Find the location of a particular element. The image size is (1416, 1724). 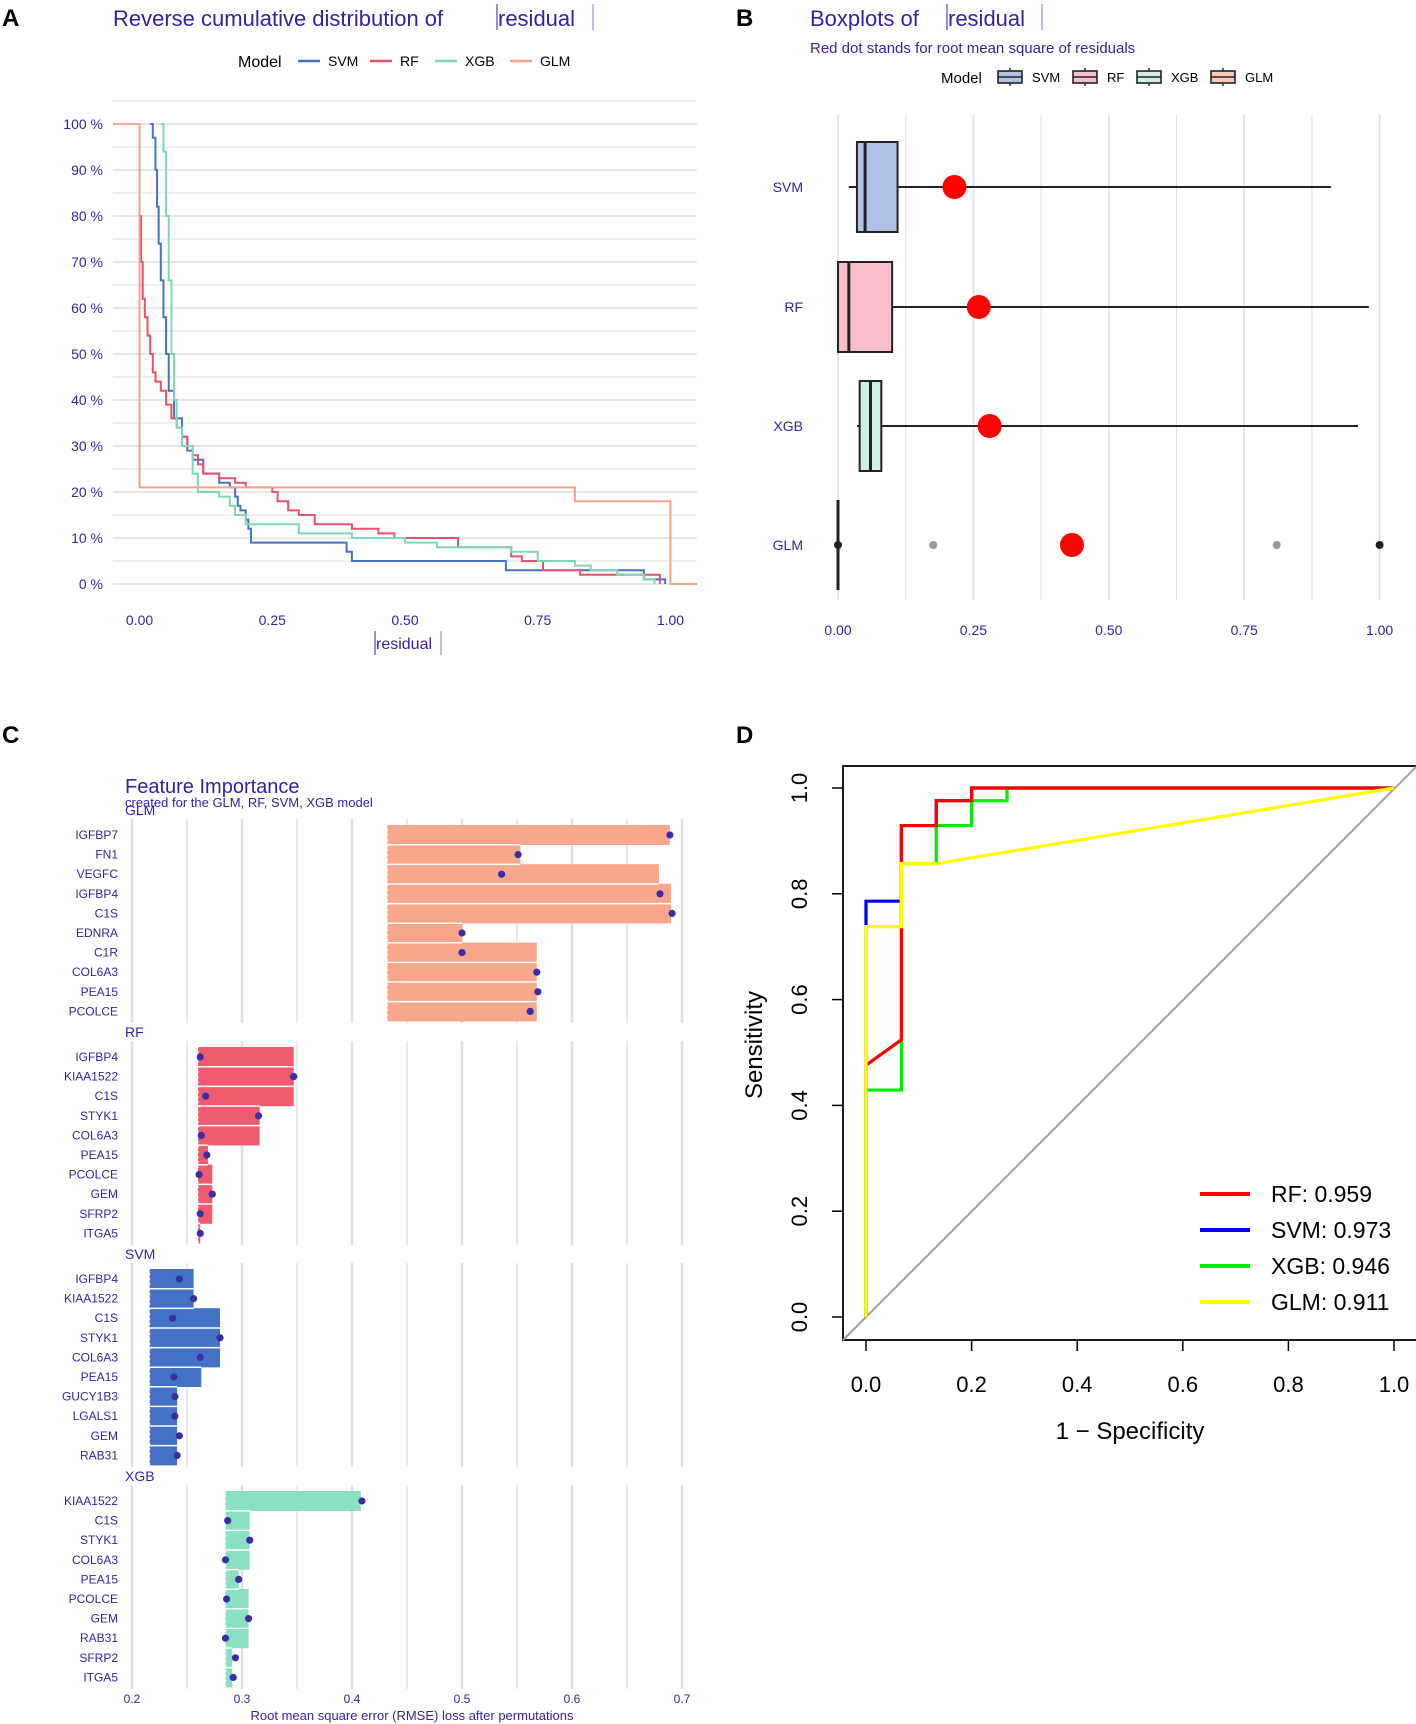

chart-d-legend: RF: 0.959 SVM: 0.973 XGB: 0.946 GLM: 0.911 is located at coordinates (1295, 1248).